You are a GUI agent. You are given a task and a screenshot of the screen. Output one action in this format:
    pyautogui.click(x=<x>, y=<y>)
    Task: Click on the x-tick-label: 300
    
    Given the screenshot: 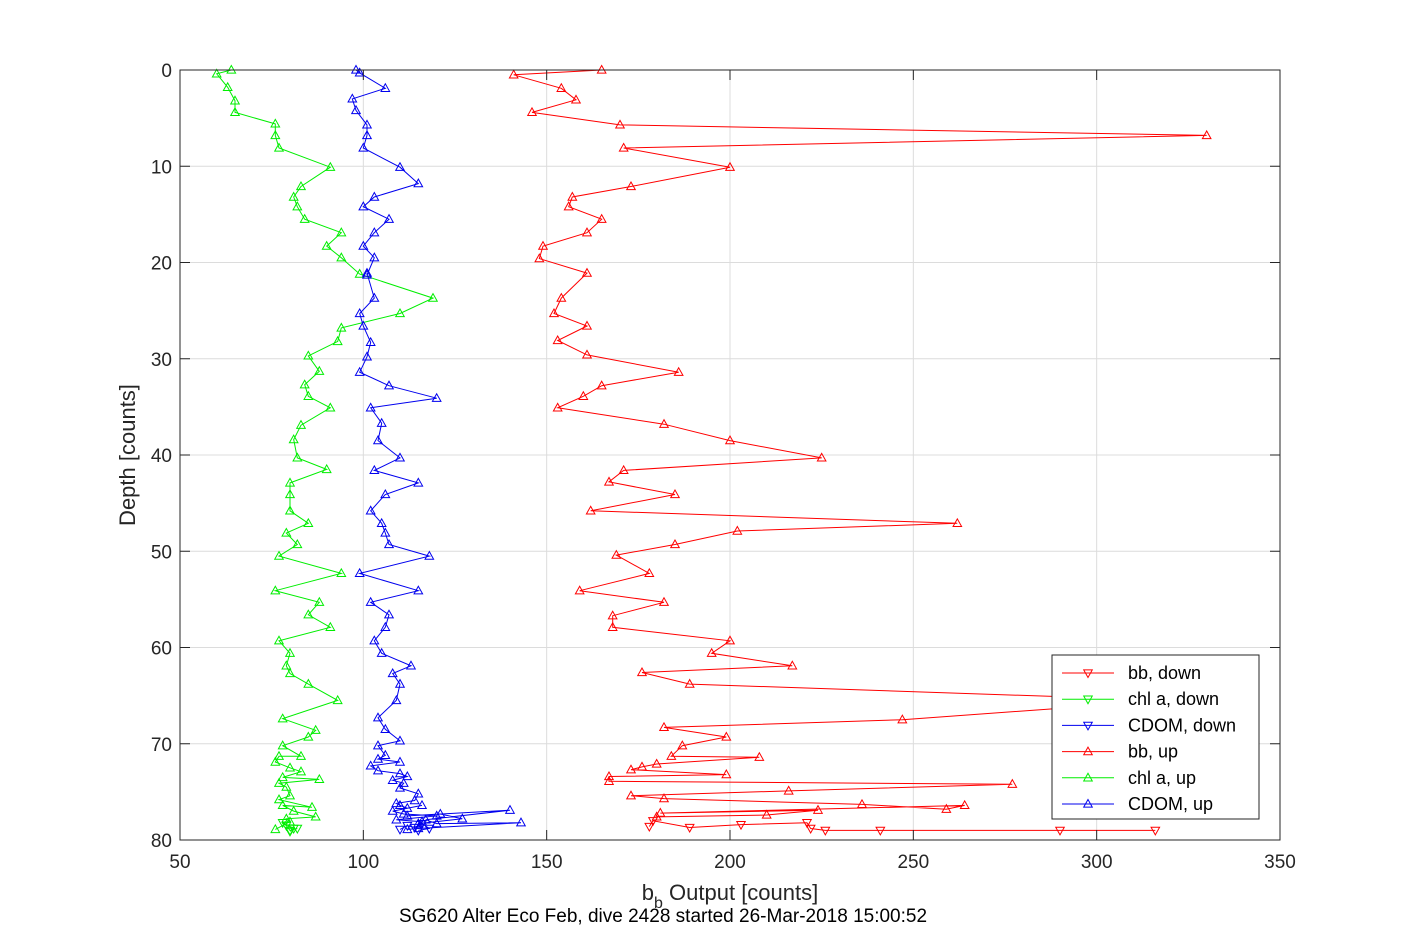 What is the action you would take?
    pyautogui.click(x=1097, y=862)
    